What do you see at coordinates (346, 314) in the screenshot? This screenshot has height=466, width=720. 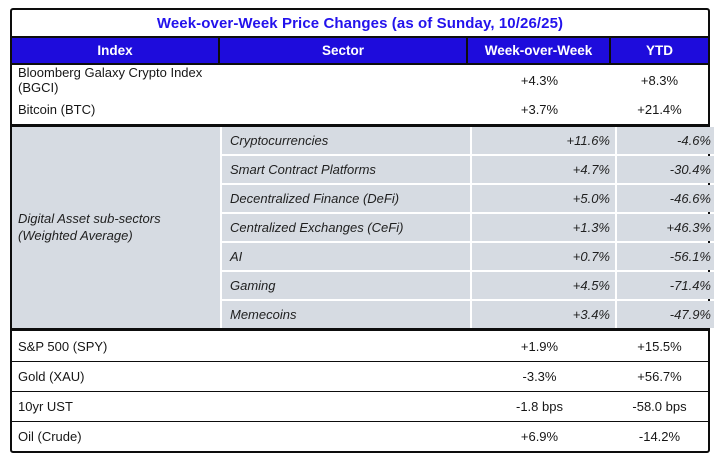 I see `sector-label: Memecoins` at bounding box center [346, 314].